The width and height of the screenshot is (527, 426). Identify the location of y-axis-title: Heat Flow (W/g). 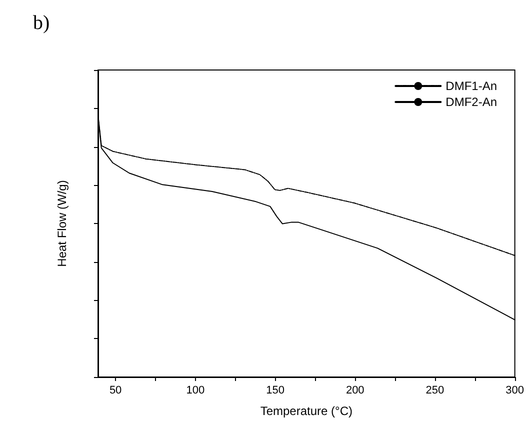
(62, 223).